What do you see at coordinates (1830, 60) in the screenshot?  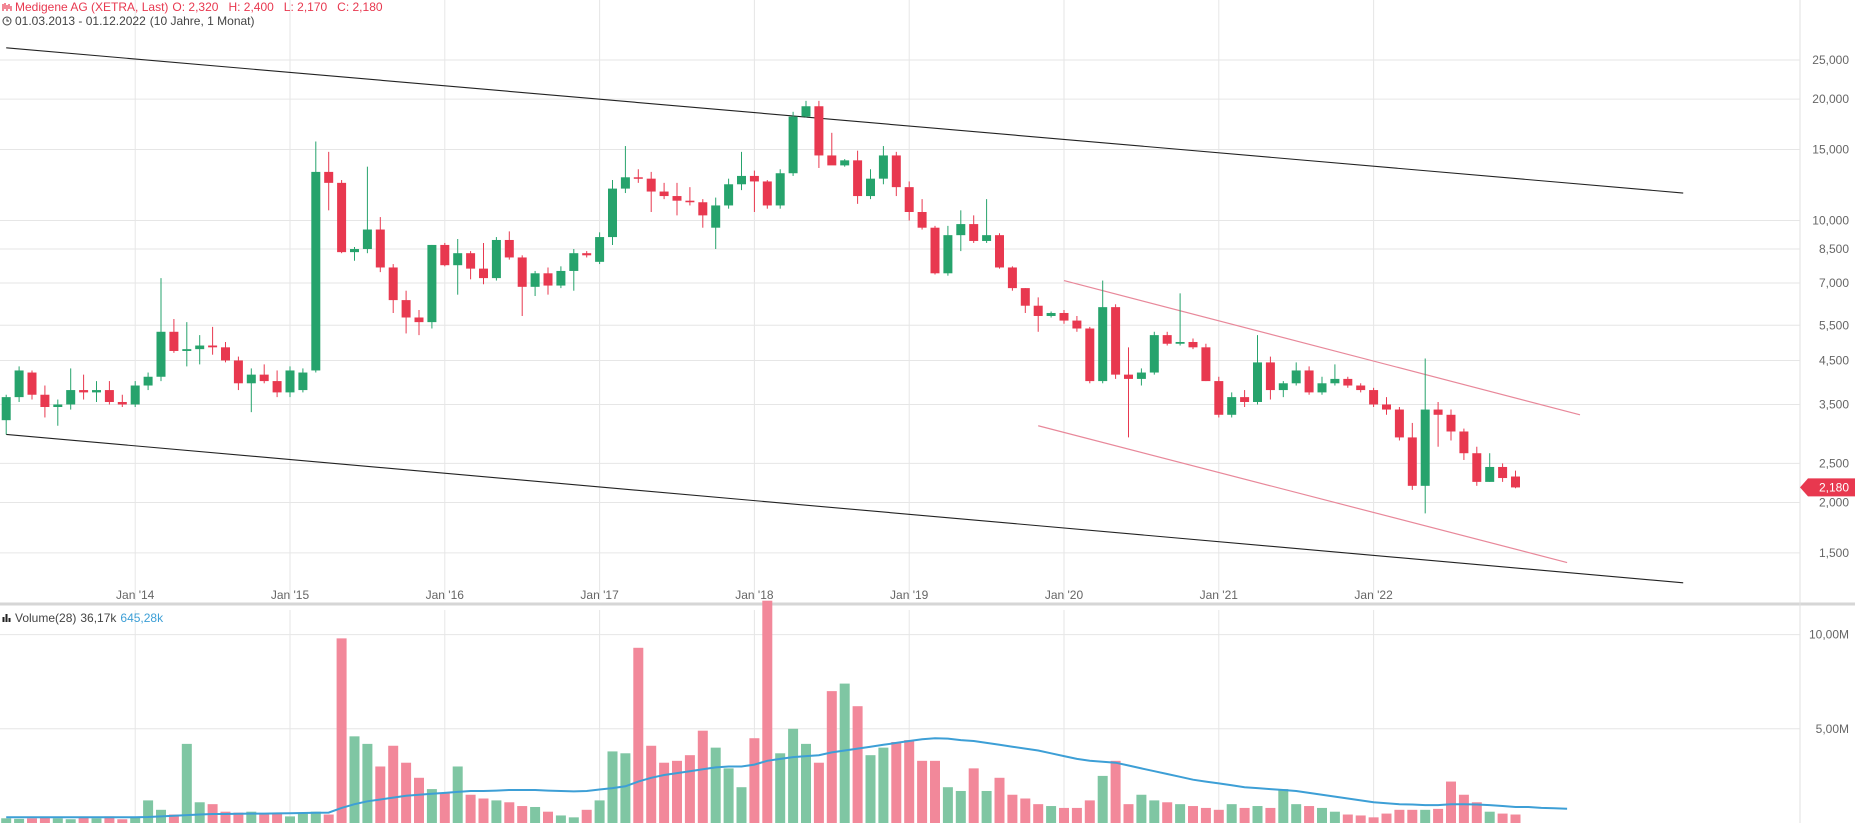 I see `y-tick-label: 25,000` at bounding box center [1830, 60].